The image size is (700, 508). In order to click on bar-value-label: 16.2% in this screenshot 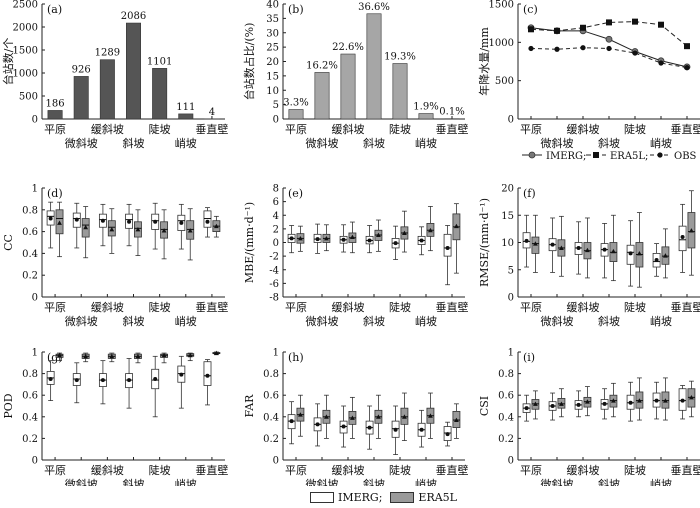, I will do `click(322, 65)`.